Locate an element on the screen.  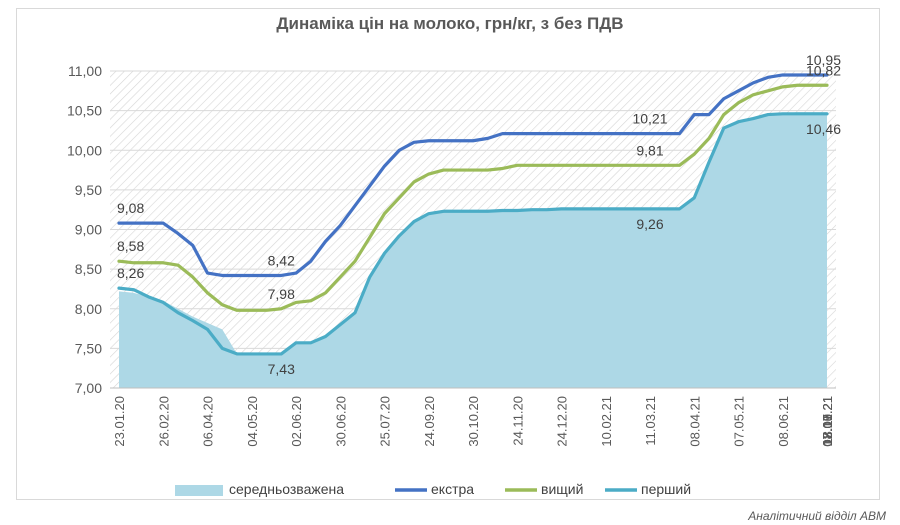
x-tick-label: 12.08.21 is located at coordinates (827, 421).